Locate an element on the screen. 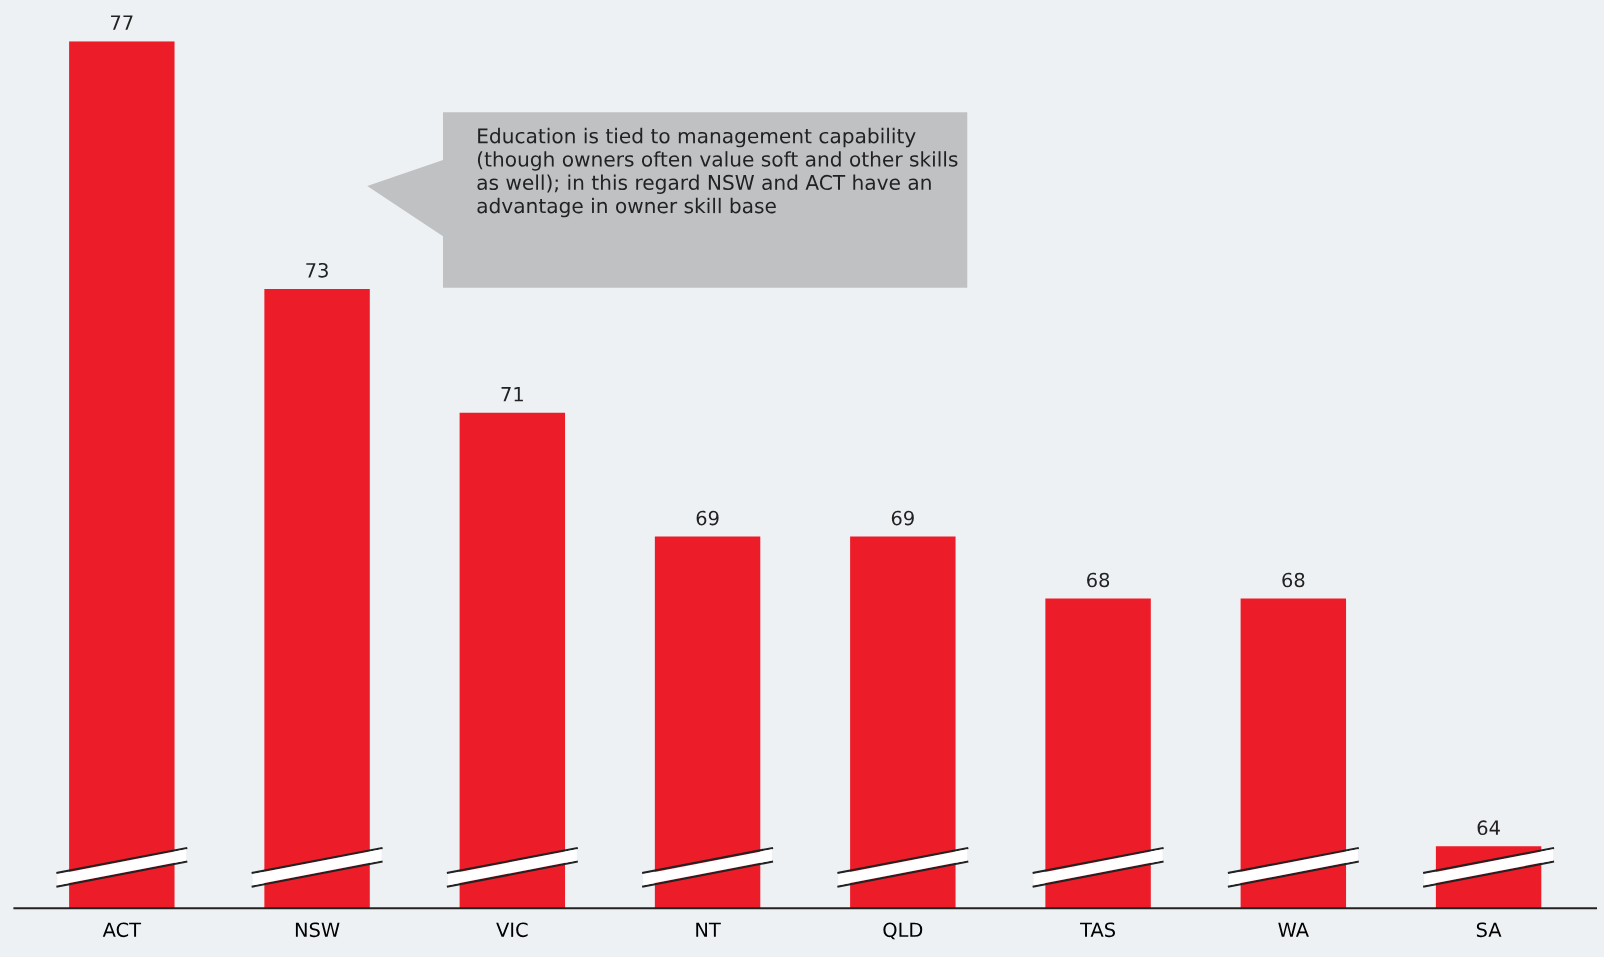 This screenshot has height=957, width=1604. data-label: 64 is located at coordinates (1488, 828).